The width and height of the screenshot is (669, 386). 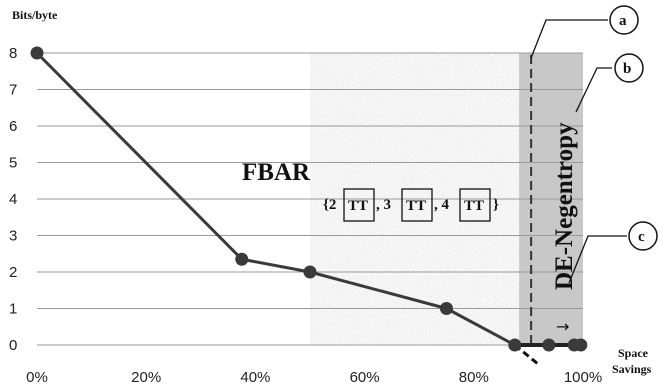 I want to click on tt-label-2: TT, so click(x=416, y=206).